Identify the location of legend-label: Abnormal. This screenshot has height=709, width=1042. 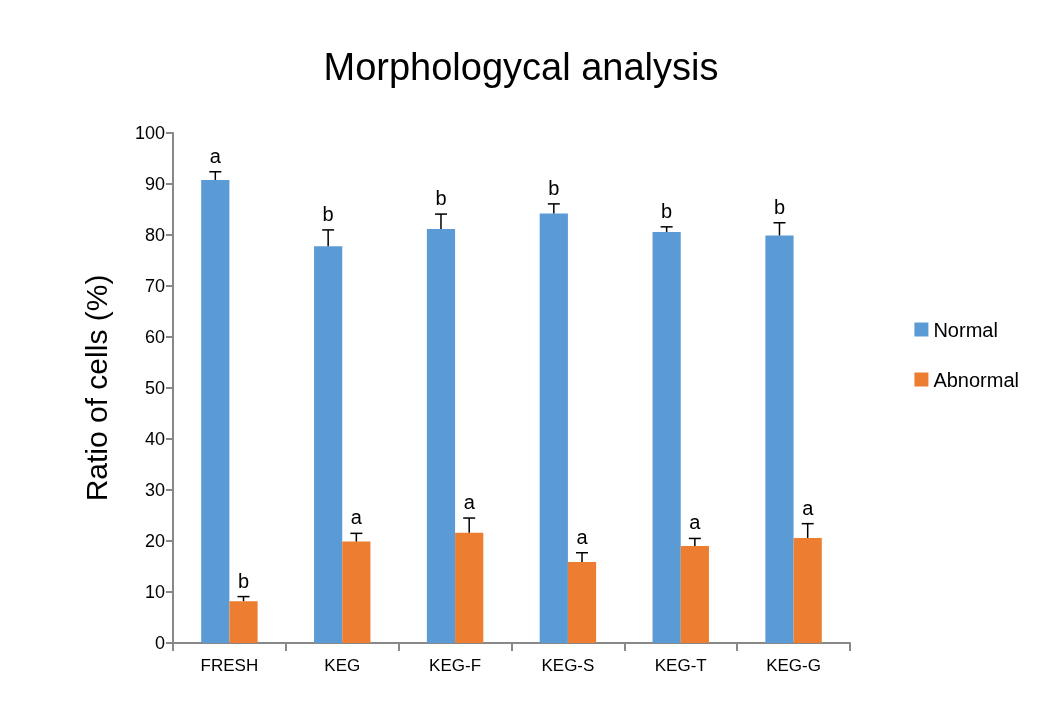
(976, 379).